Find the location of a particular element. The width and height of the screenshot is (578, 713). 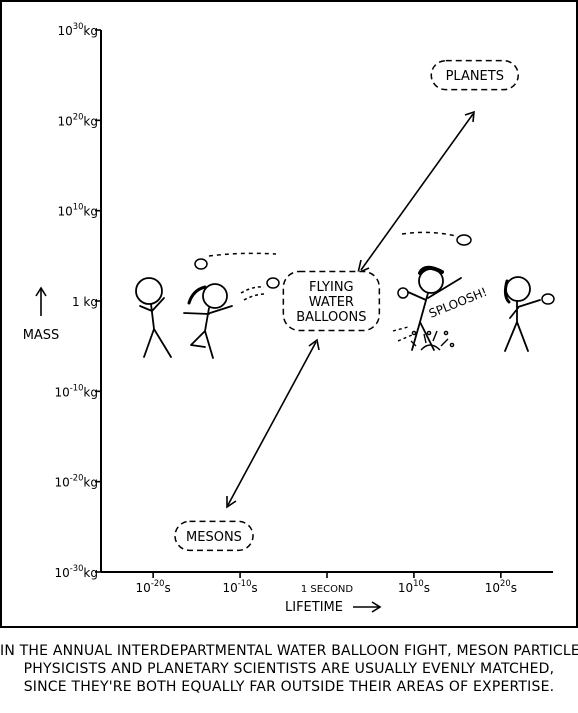

arrowhead-planets-icon is located at coordinates (469, 116).